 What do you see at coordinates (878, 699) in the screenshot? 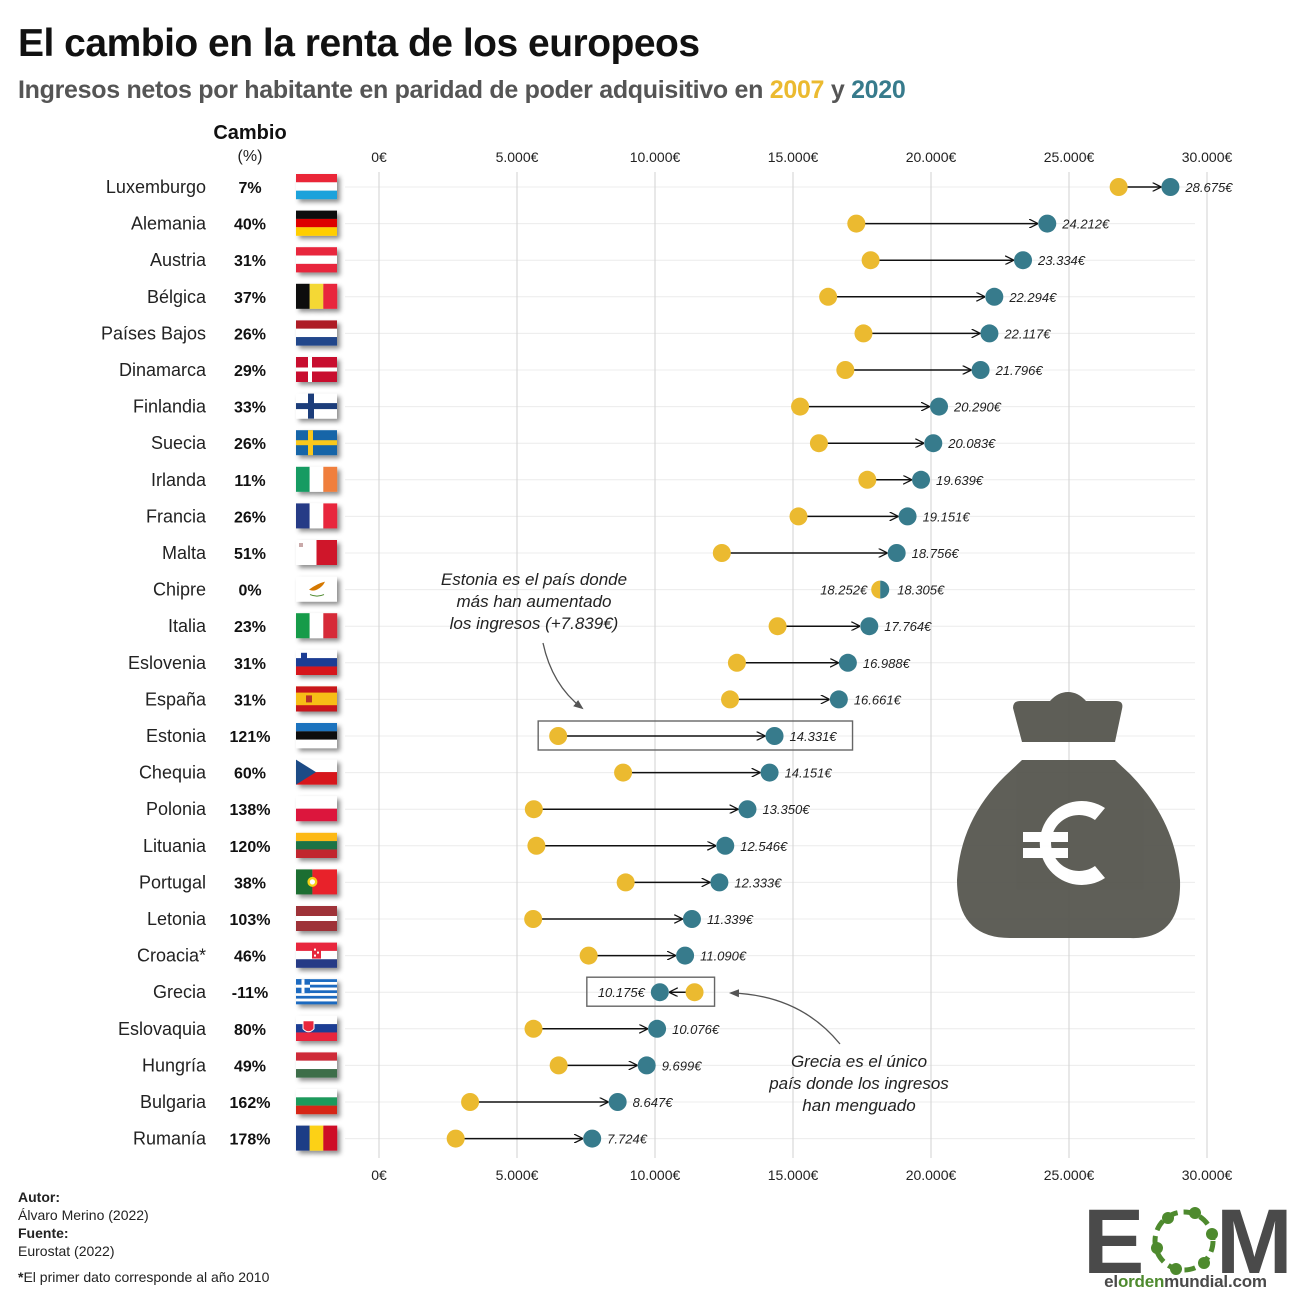
I see `value-label-2020: 16.661€` at bounding box center [878, 699].